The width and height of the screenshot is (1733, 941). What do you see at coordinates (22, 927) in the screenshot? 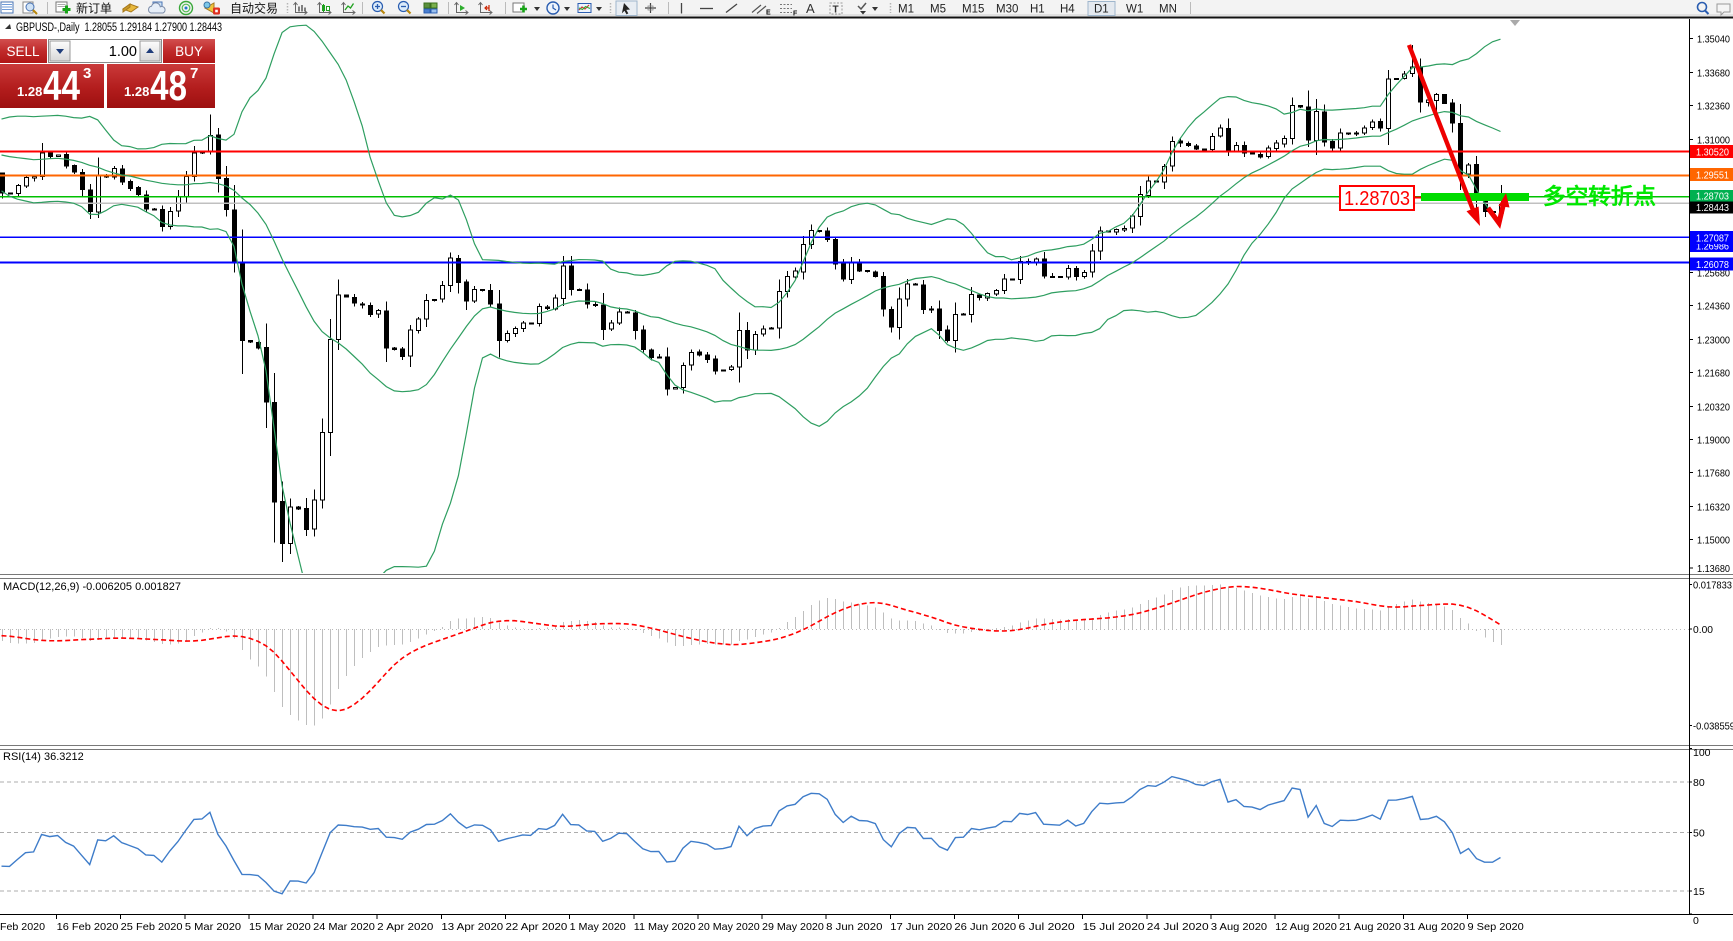
I see `svg-text: Feb 2020` at bounding box center [22, 927].